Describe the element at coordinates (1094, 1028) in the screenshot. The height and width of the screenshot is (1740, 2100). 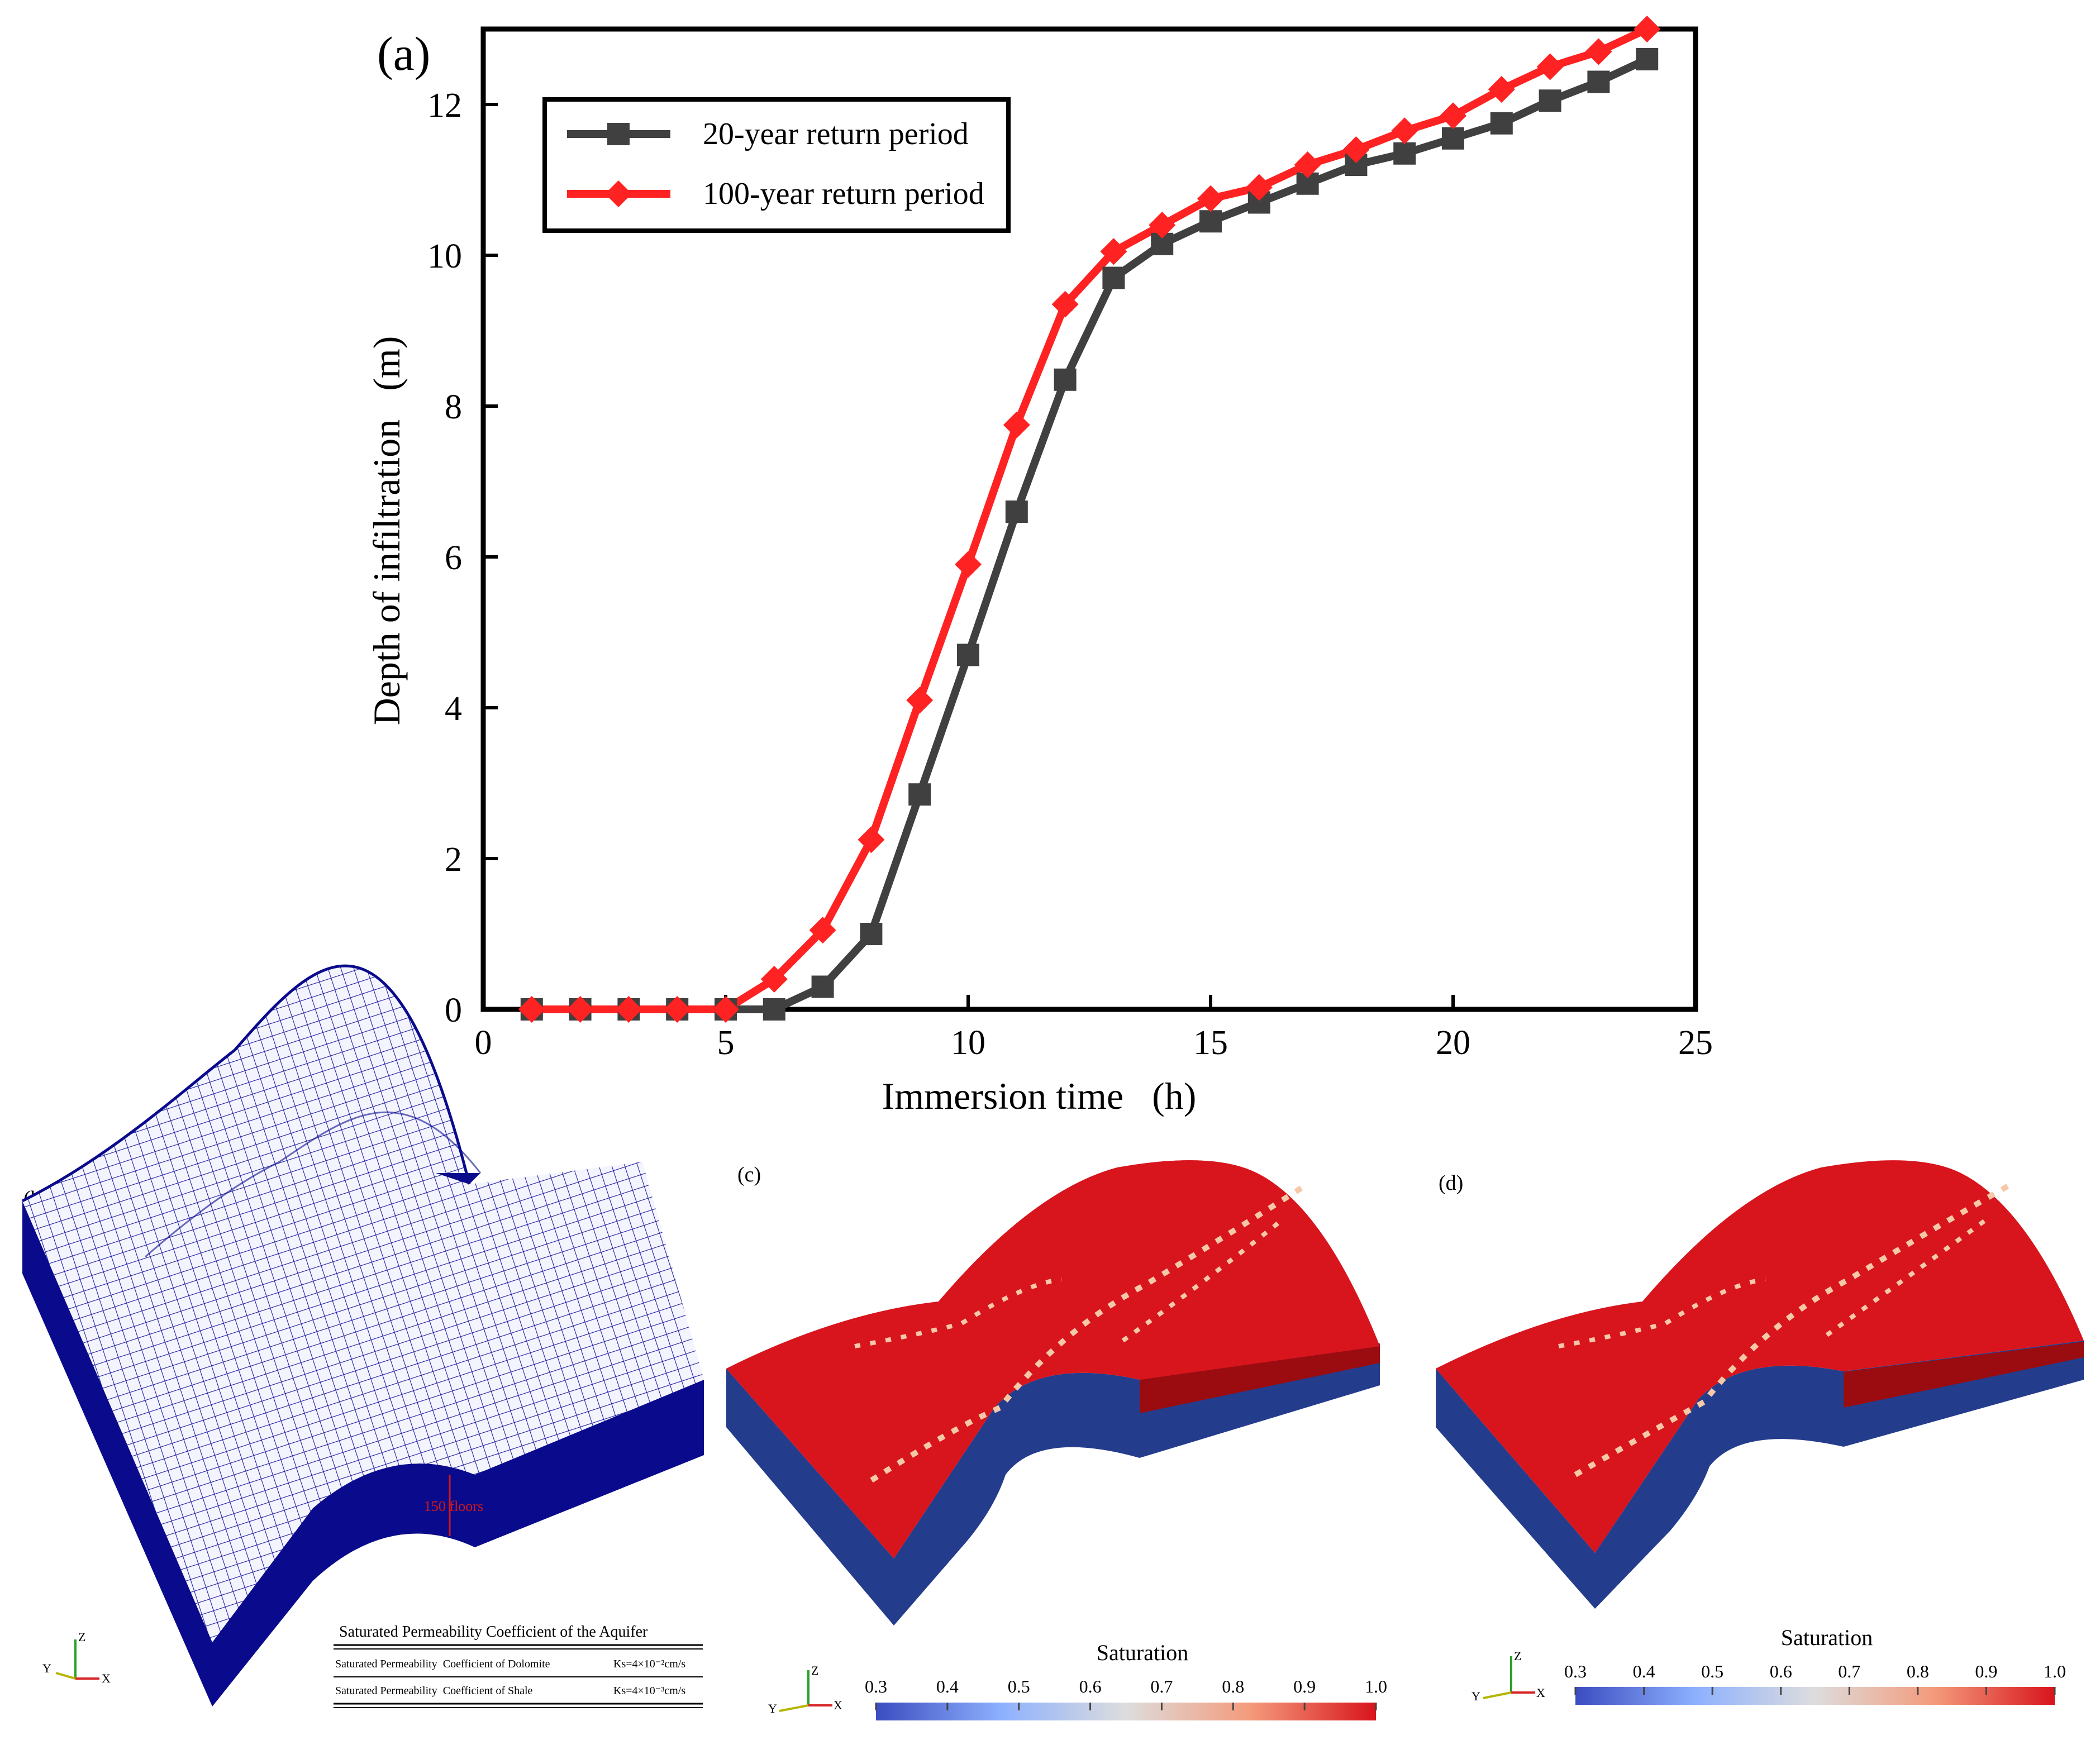
I see `x-axis: 0 5 10 15 20 25` at that location.